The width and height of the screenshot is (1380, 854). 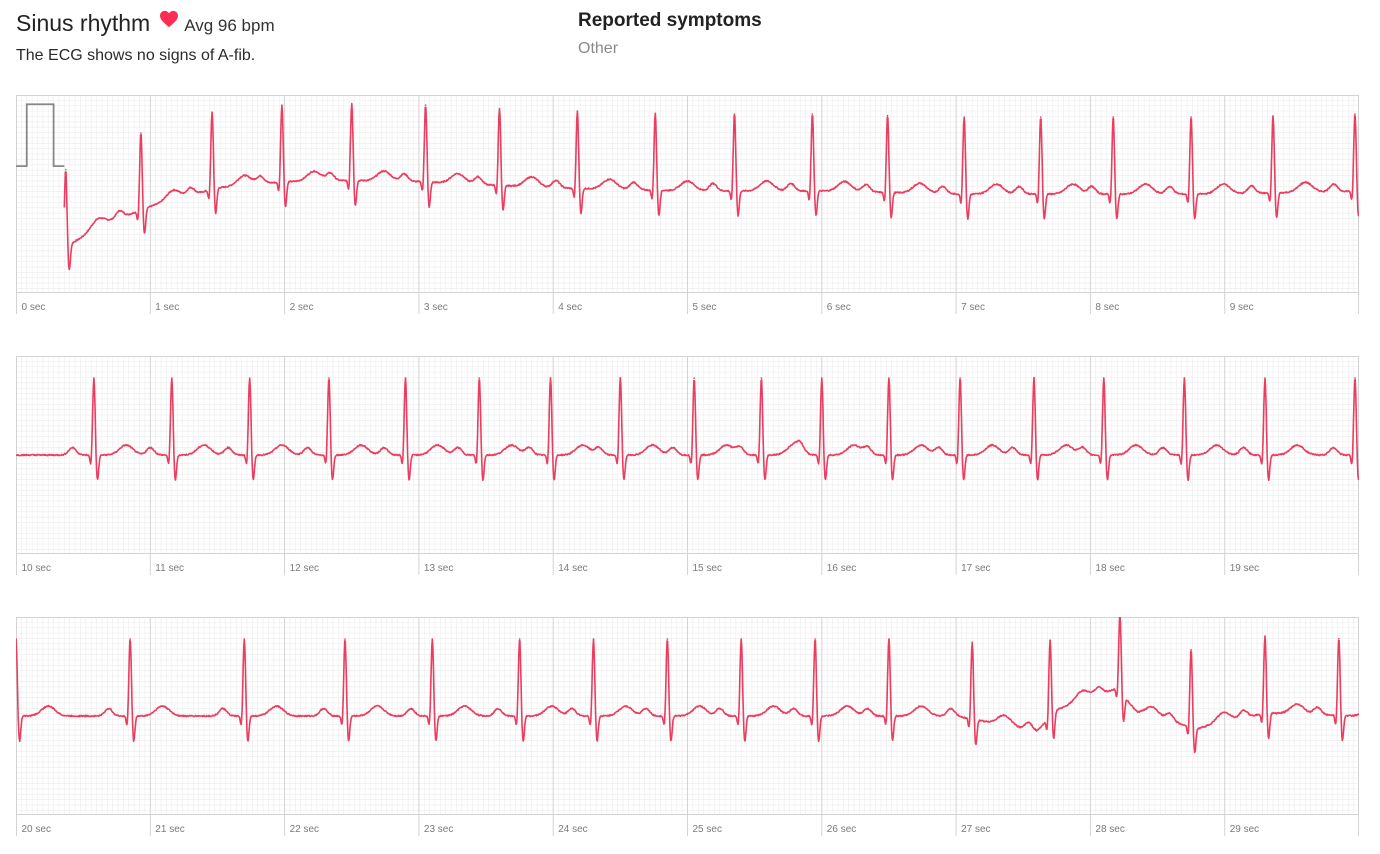 What do you see at coordinates (670, 20) in the screenshot?
I see `symptoms-title: Reported symptoms` at bounding box center [670, 20].